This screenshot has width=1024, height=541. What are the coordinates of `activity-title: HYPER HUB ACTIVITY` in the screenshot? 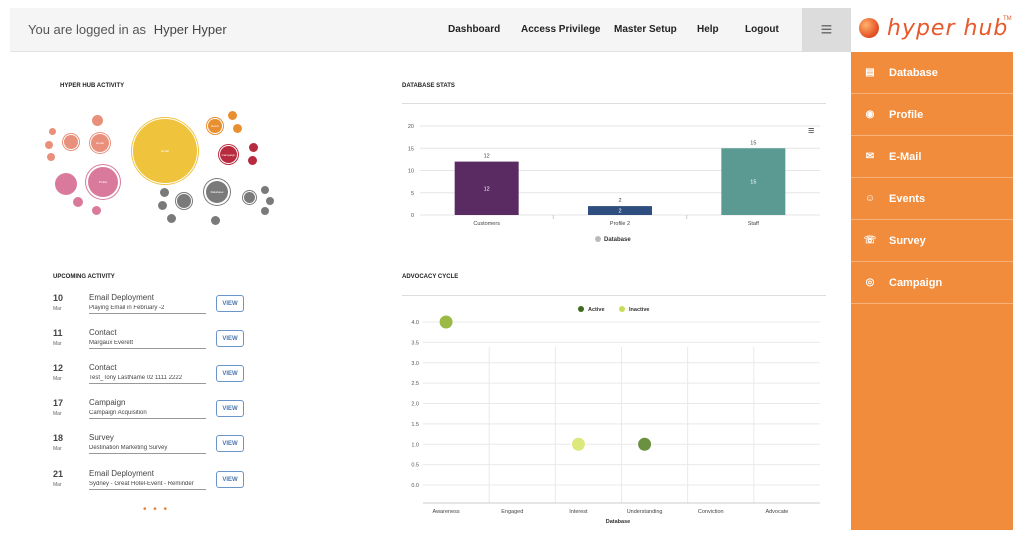 It's located at (92, 86).